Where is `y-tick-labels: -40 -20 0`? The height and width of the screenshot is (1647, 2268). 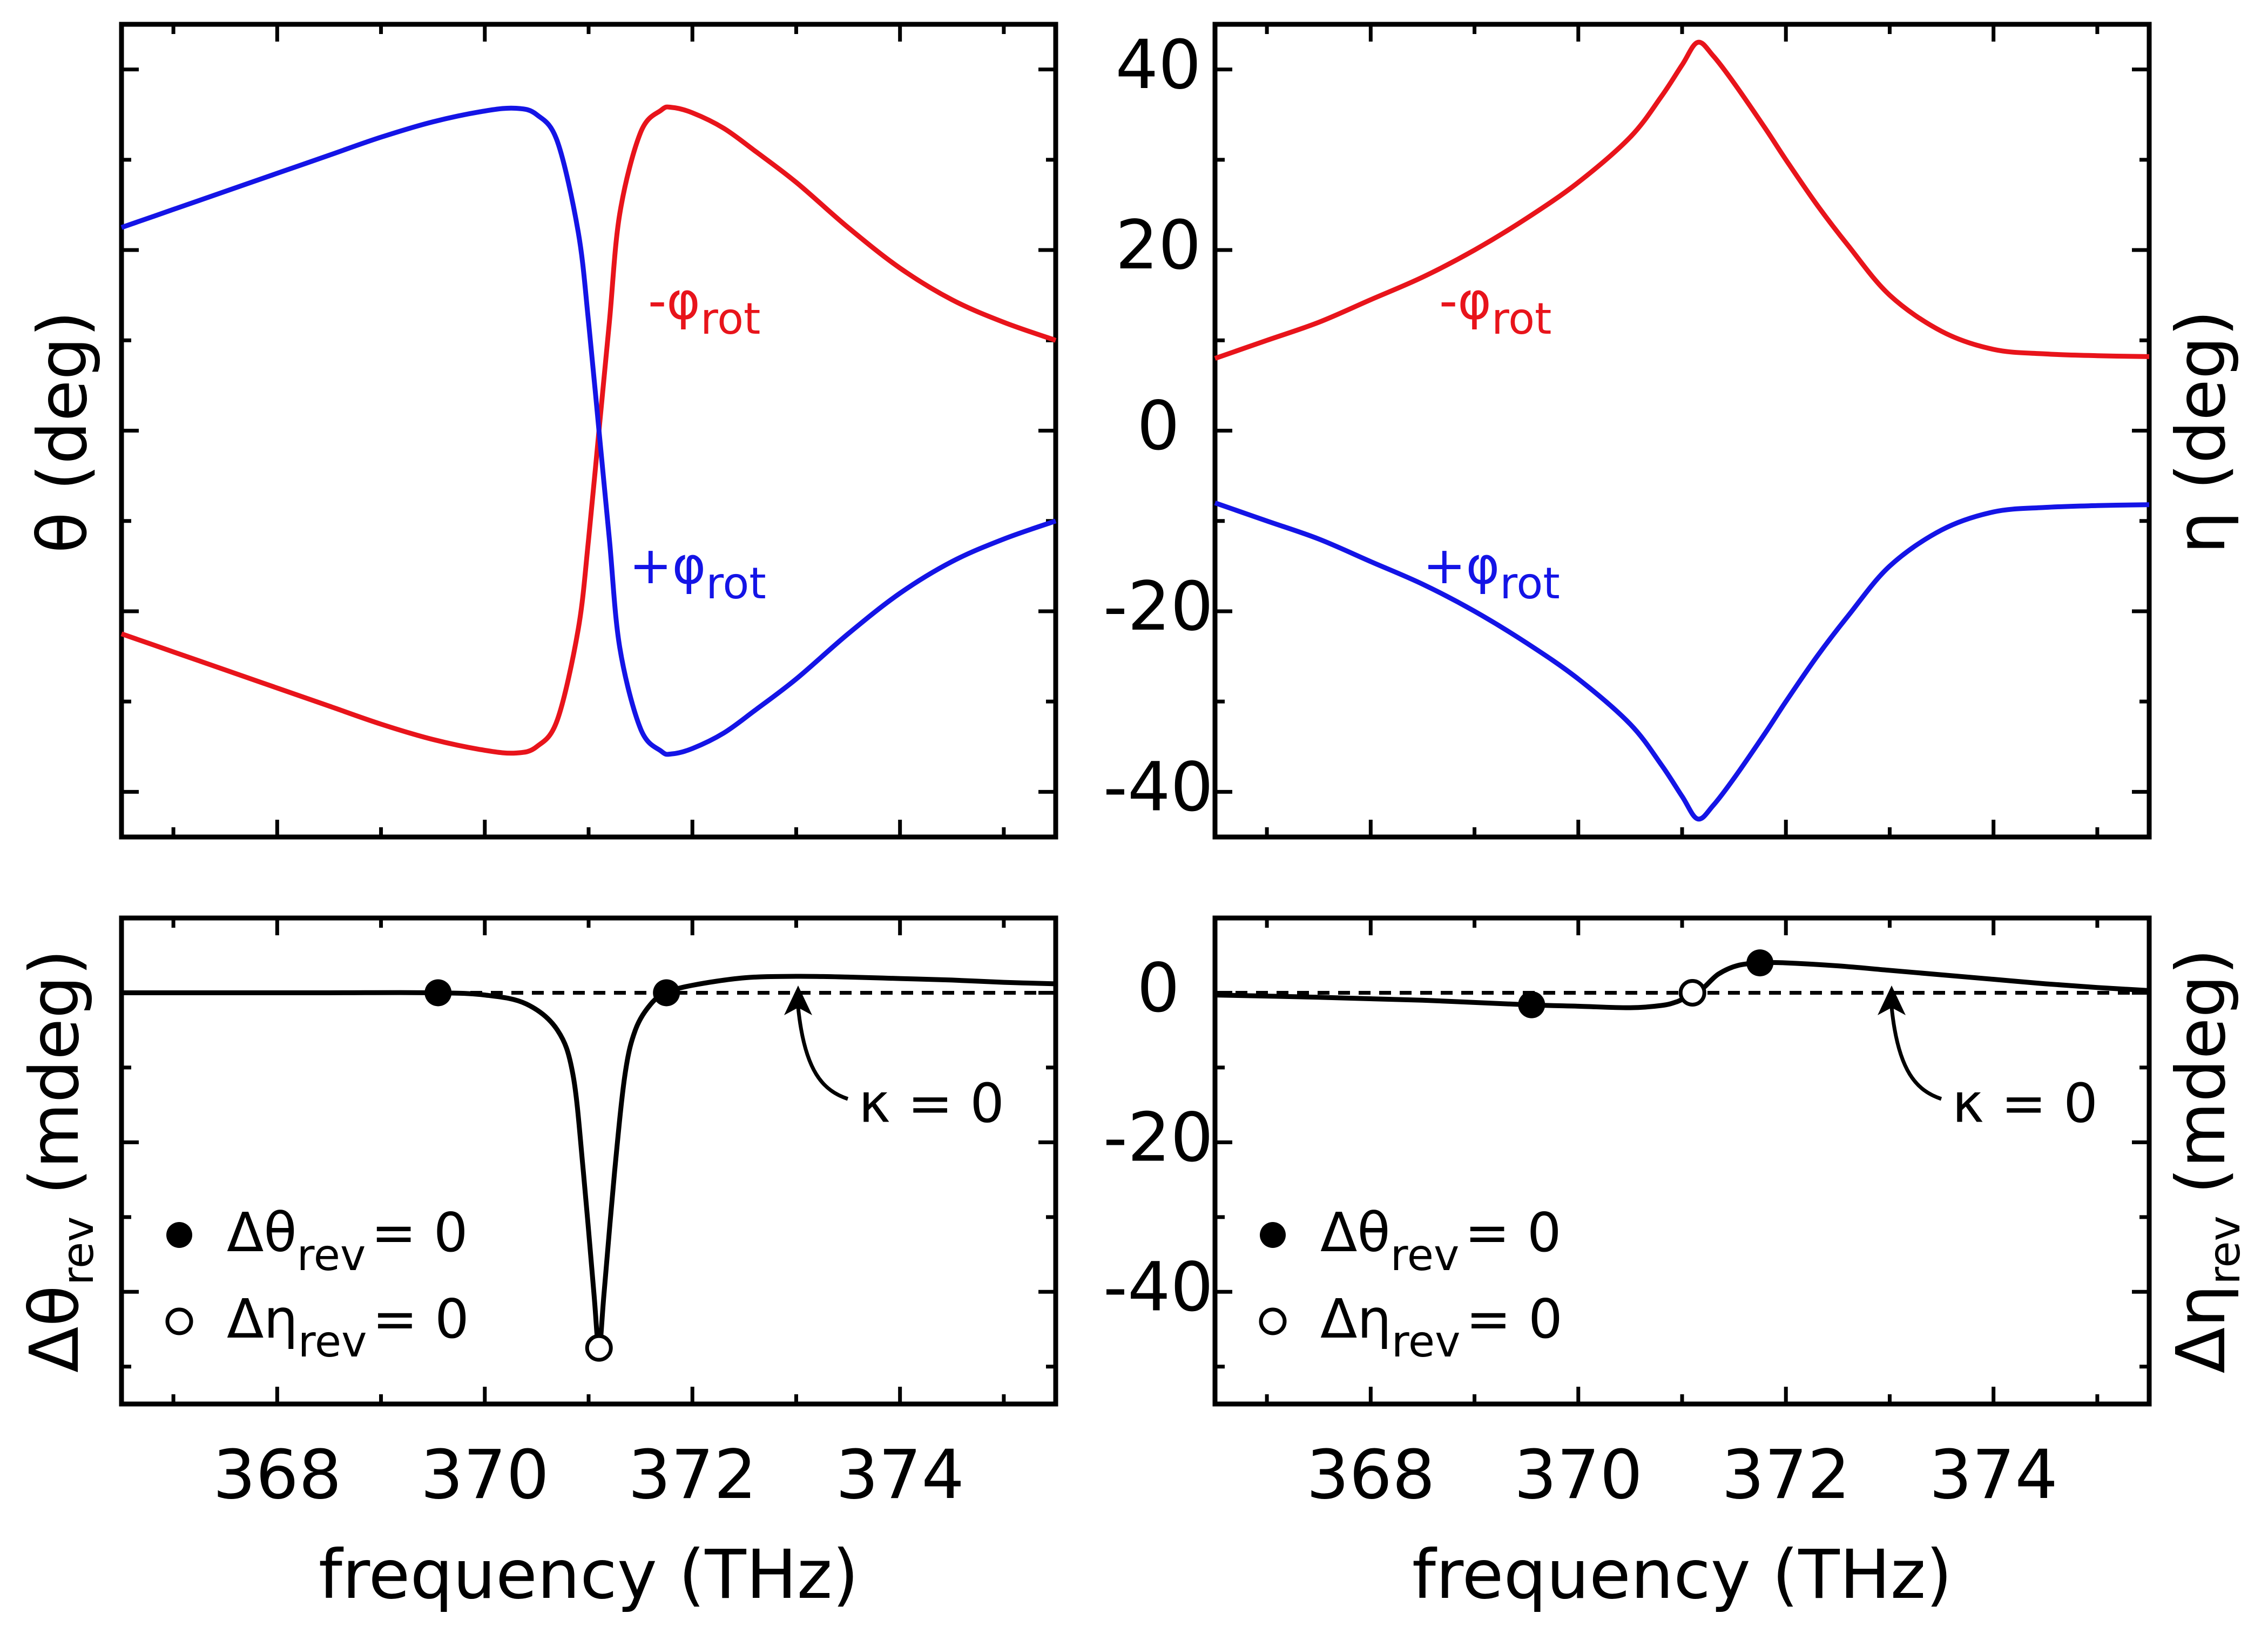 y-tick-labels: -40 -20 0 is located at coordinates (1158, 1138).